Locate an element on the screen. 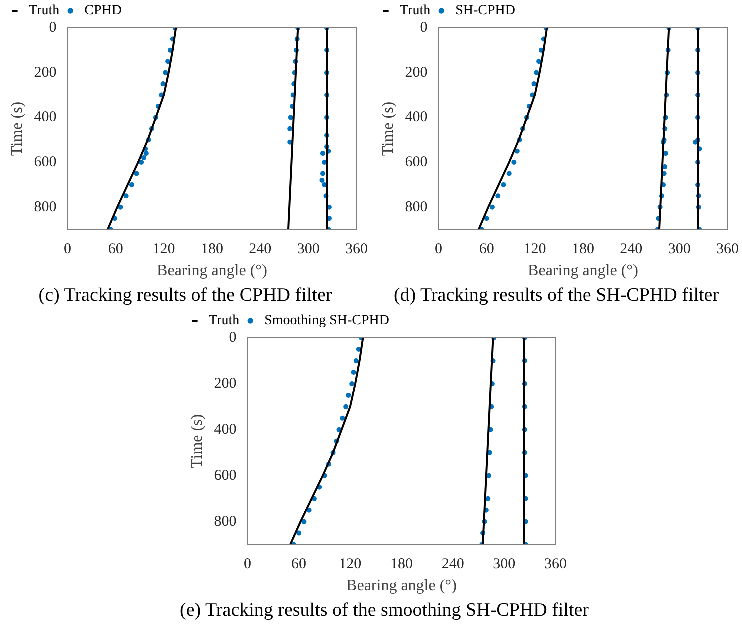  legend-label: Smoothing SH-CPHD is located at coordinates (327, 321).